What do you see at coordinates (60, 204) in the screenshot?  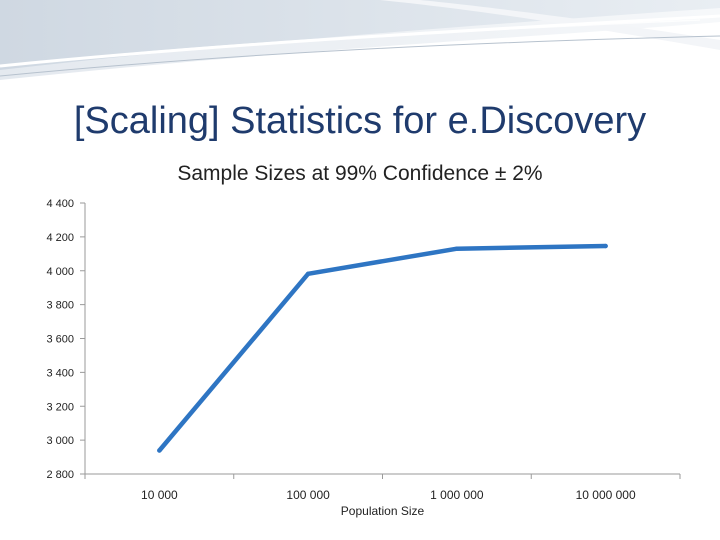 I see `y-tick-label: 4 400` at bounding box center [60, 204].